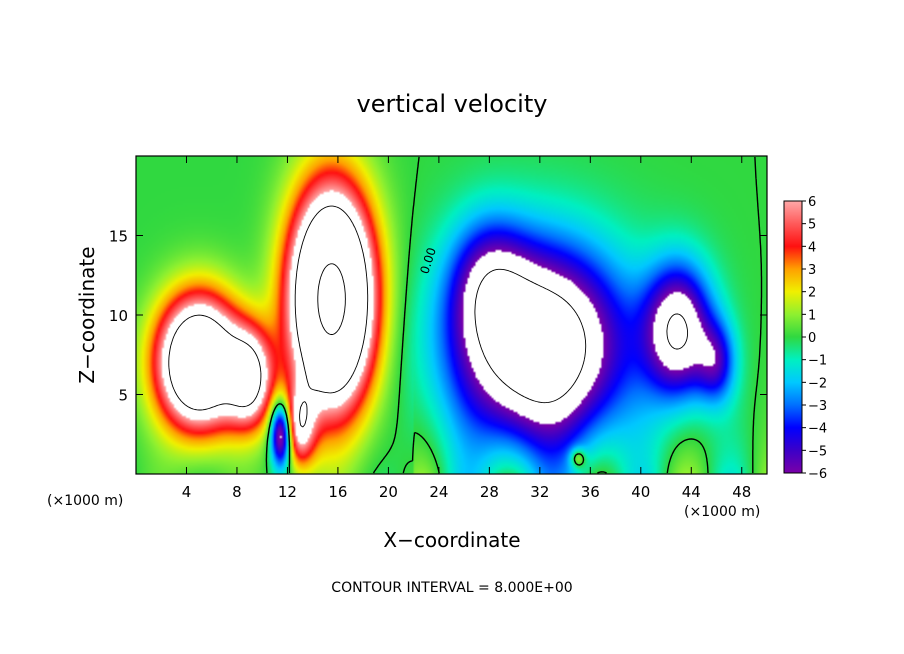 Image resolution: width=904 pixels, height=654 pixels. Describe the element at coordinates (817, 451) in the screenshot. I see `colorbar-tick-label: −5` at that location.